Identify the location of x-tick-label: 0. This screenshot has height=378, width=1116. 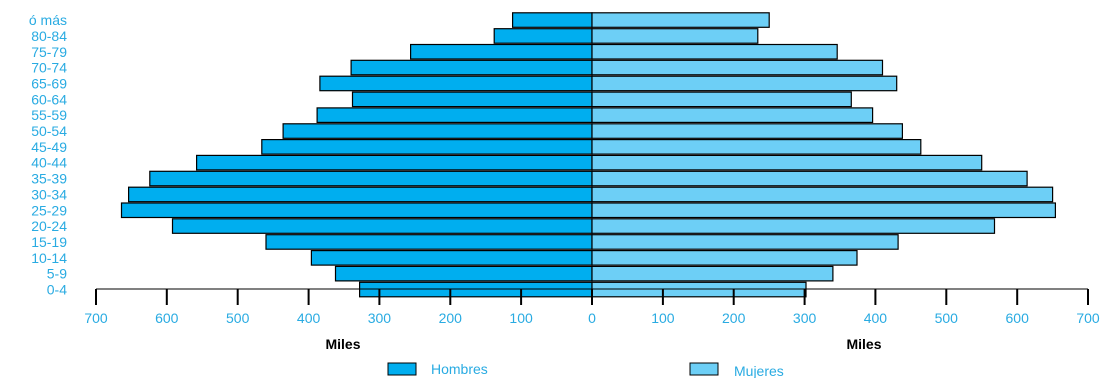
(592, 318).